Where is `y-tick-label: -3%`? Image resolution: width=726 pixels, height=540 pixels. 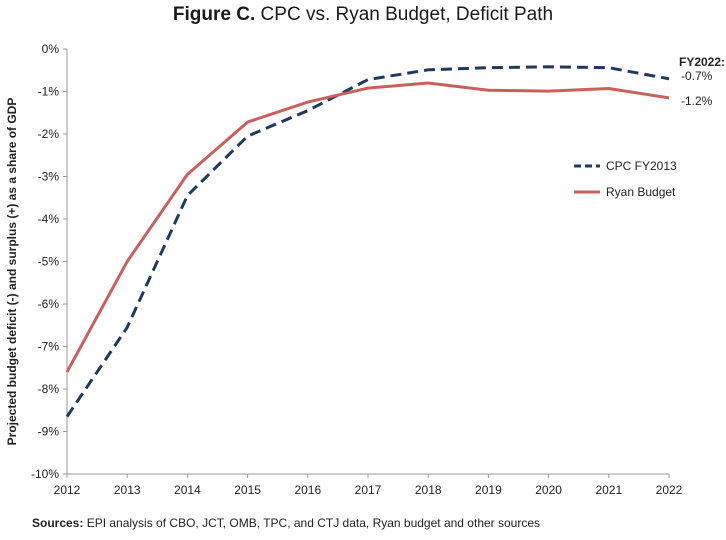
y-tick-label: -3% is located at coordinates (49, 177).